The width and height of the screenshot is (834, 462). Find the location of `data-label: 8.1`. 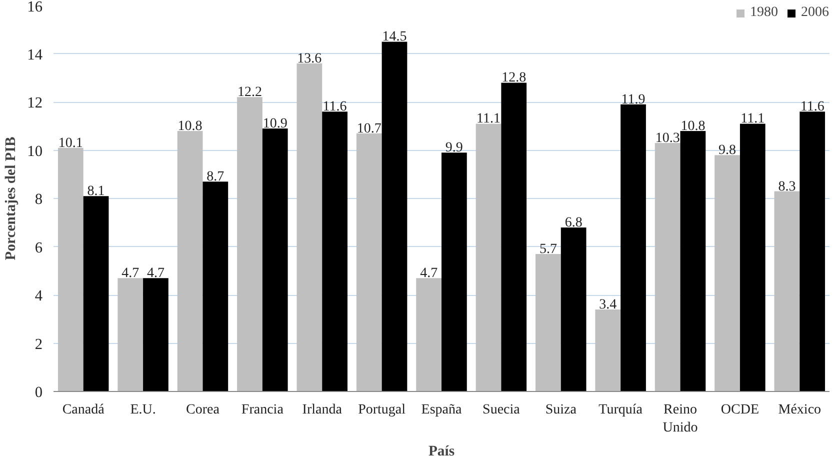

data-label: 8.1 is located at coordinates (96, 192).